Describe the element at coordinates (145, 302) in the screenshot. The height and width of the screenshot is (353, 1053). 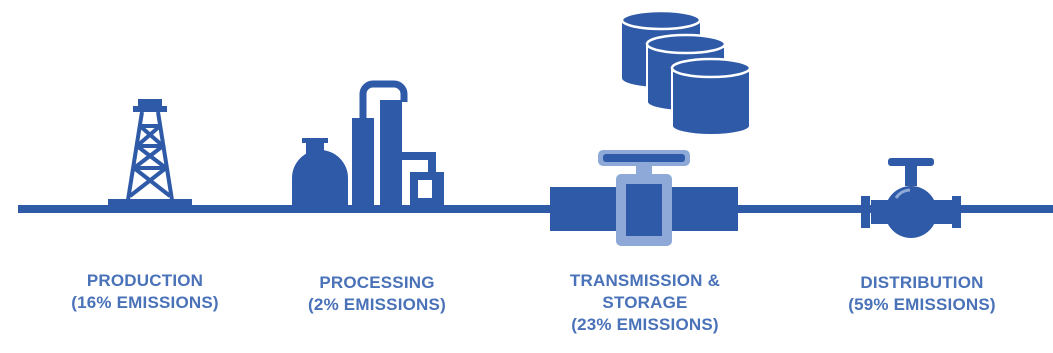
I see `stage-emissions: (16% EMISSIONS)` at that location.